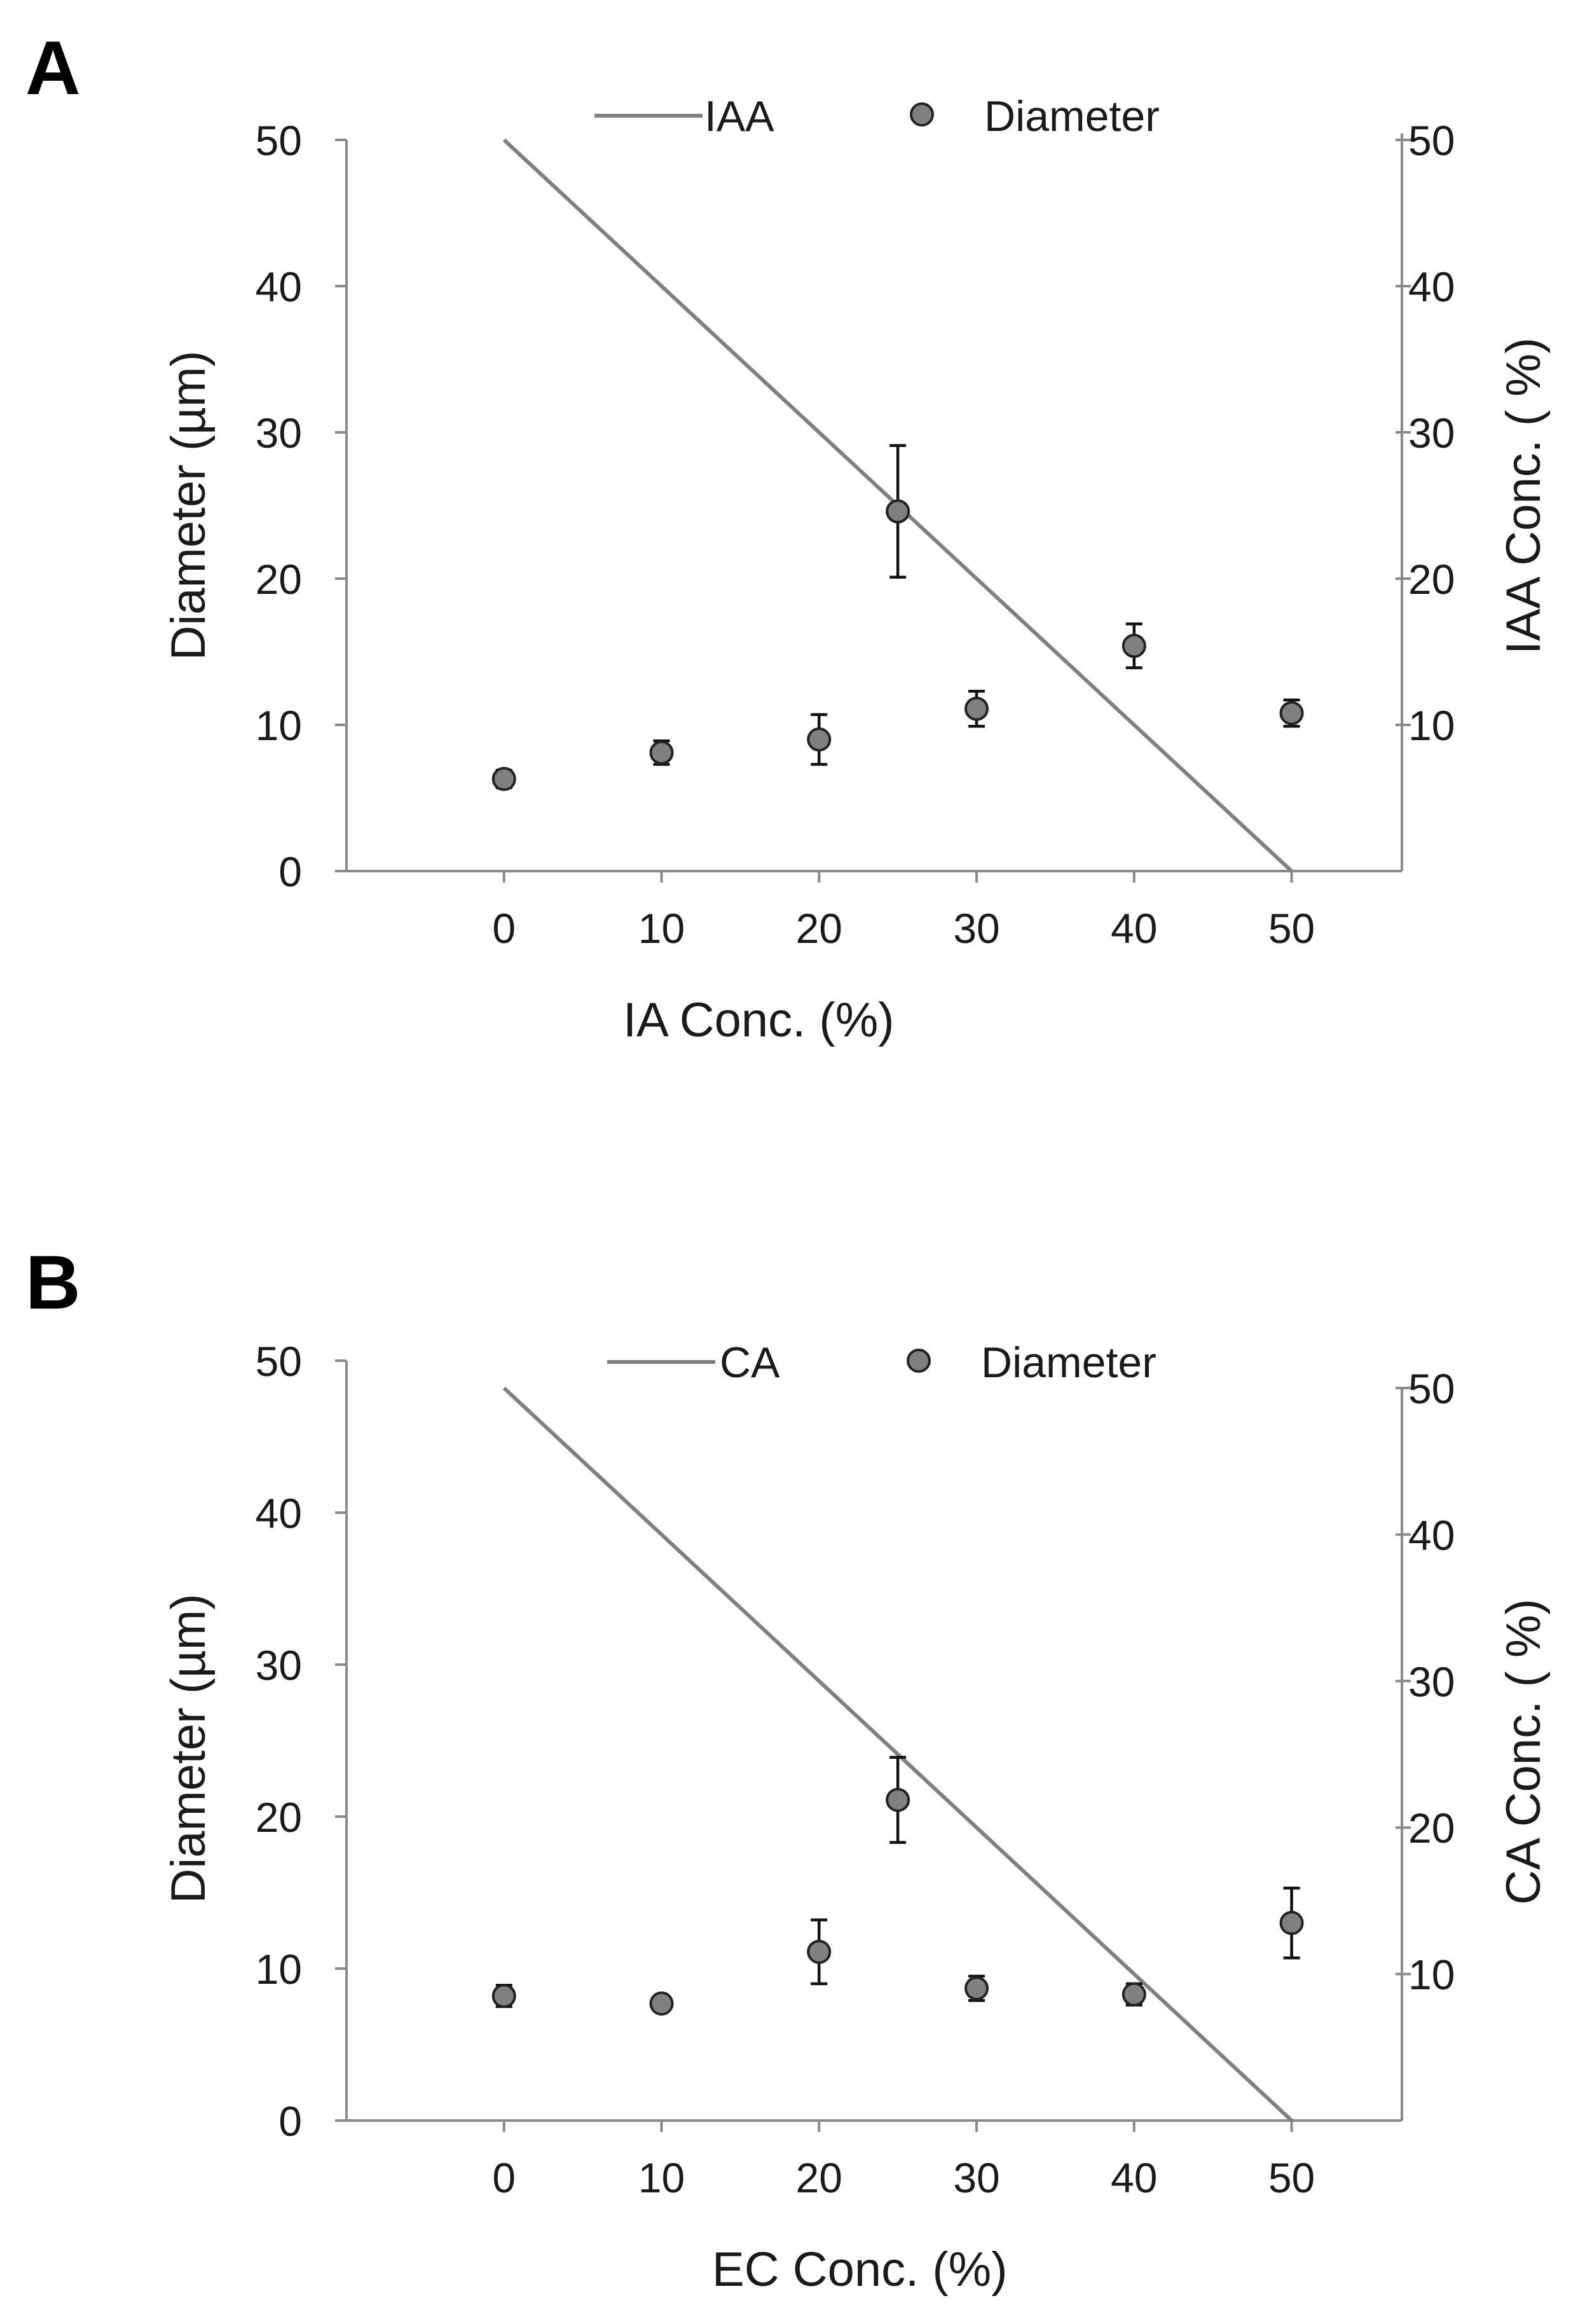 This screenshot has width=1585, height=2324. Describe the element at coordinates (279, 1817) in the screenshot. I see `panel-b-y-tick-label-2: 20` at that location.